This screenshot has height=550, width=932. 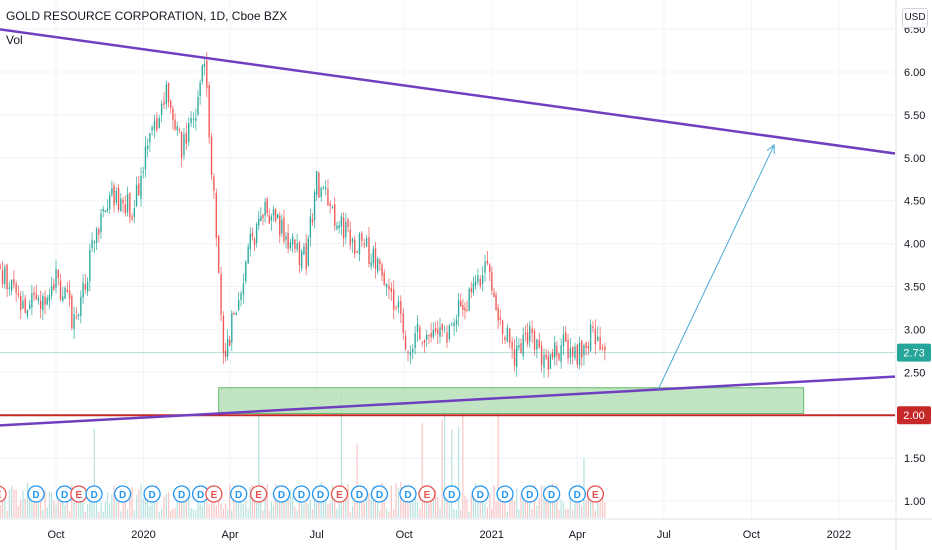 What do you see at coordinates (3, 494) in the screenshot?
I see `earnings-marker` at bounding box center [3, 494].